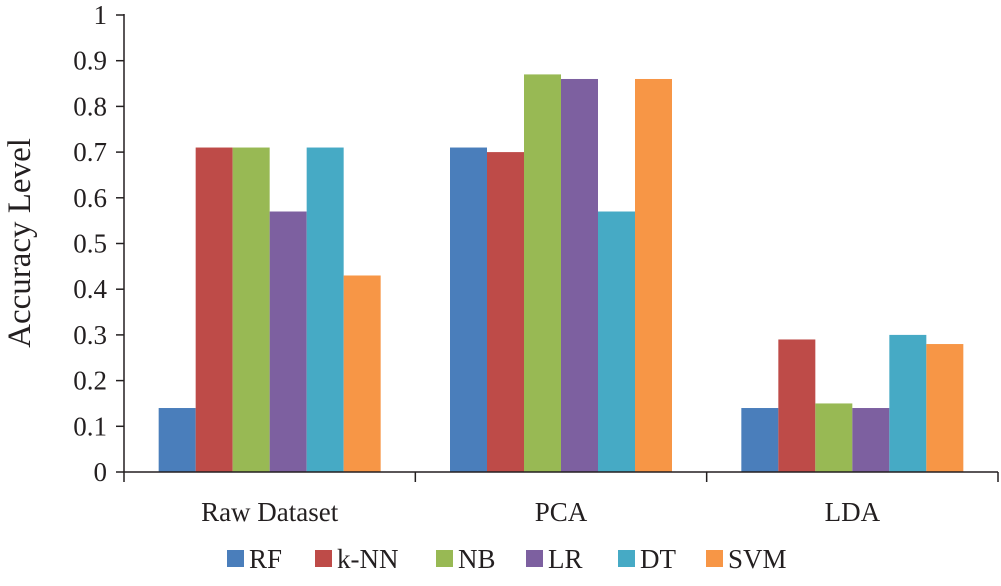 This screenshot has width=1001, height=586. What do you see at coordinates (757, 559) in the screenshot?
I see `legend-label: SVM` at bounding box center [757, 559].